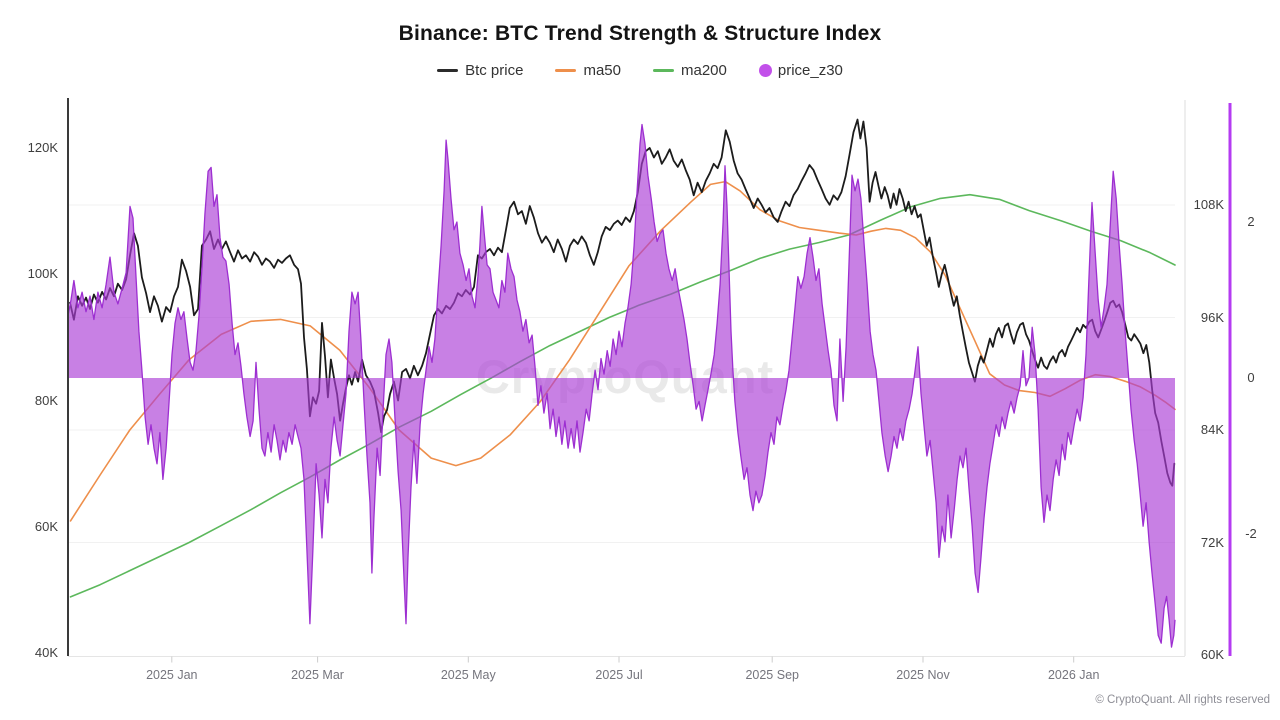 Image resolution: width=1280 pixels, height=720 pixels. I want to click on z-axis-tick-label: -2, so click(1251, 533).